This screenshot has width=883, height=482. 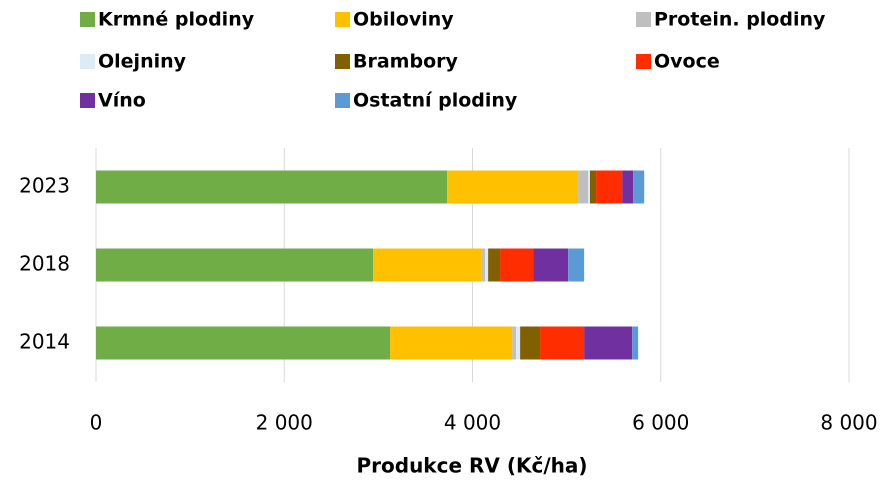 I want to click on x-tick-label: 4 000, so click(x=472, y=423).